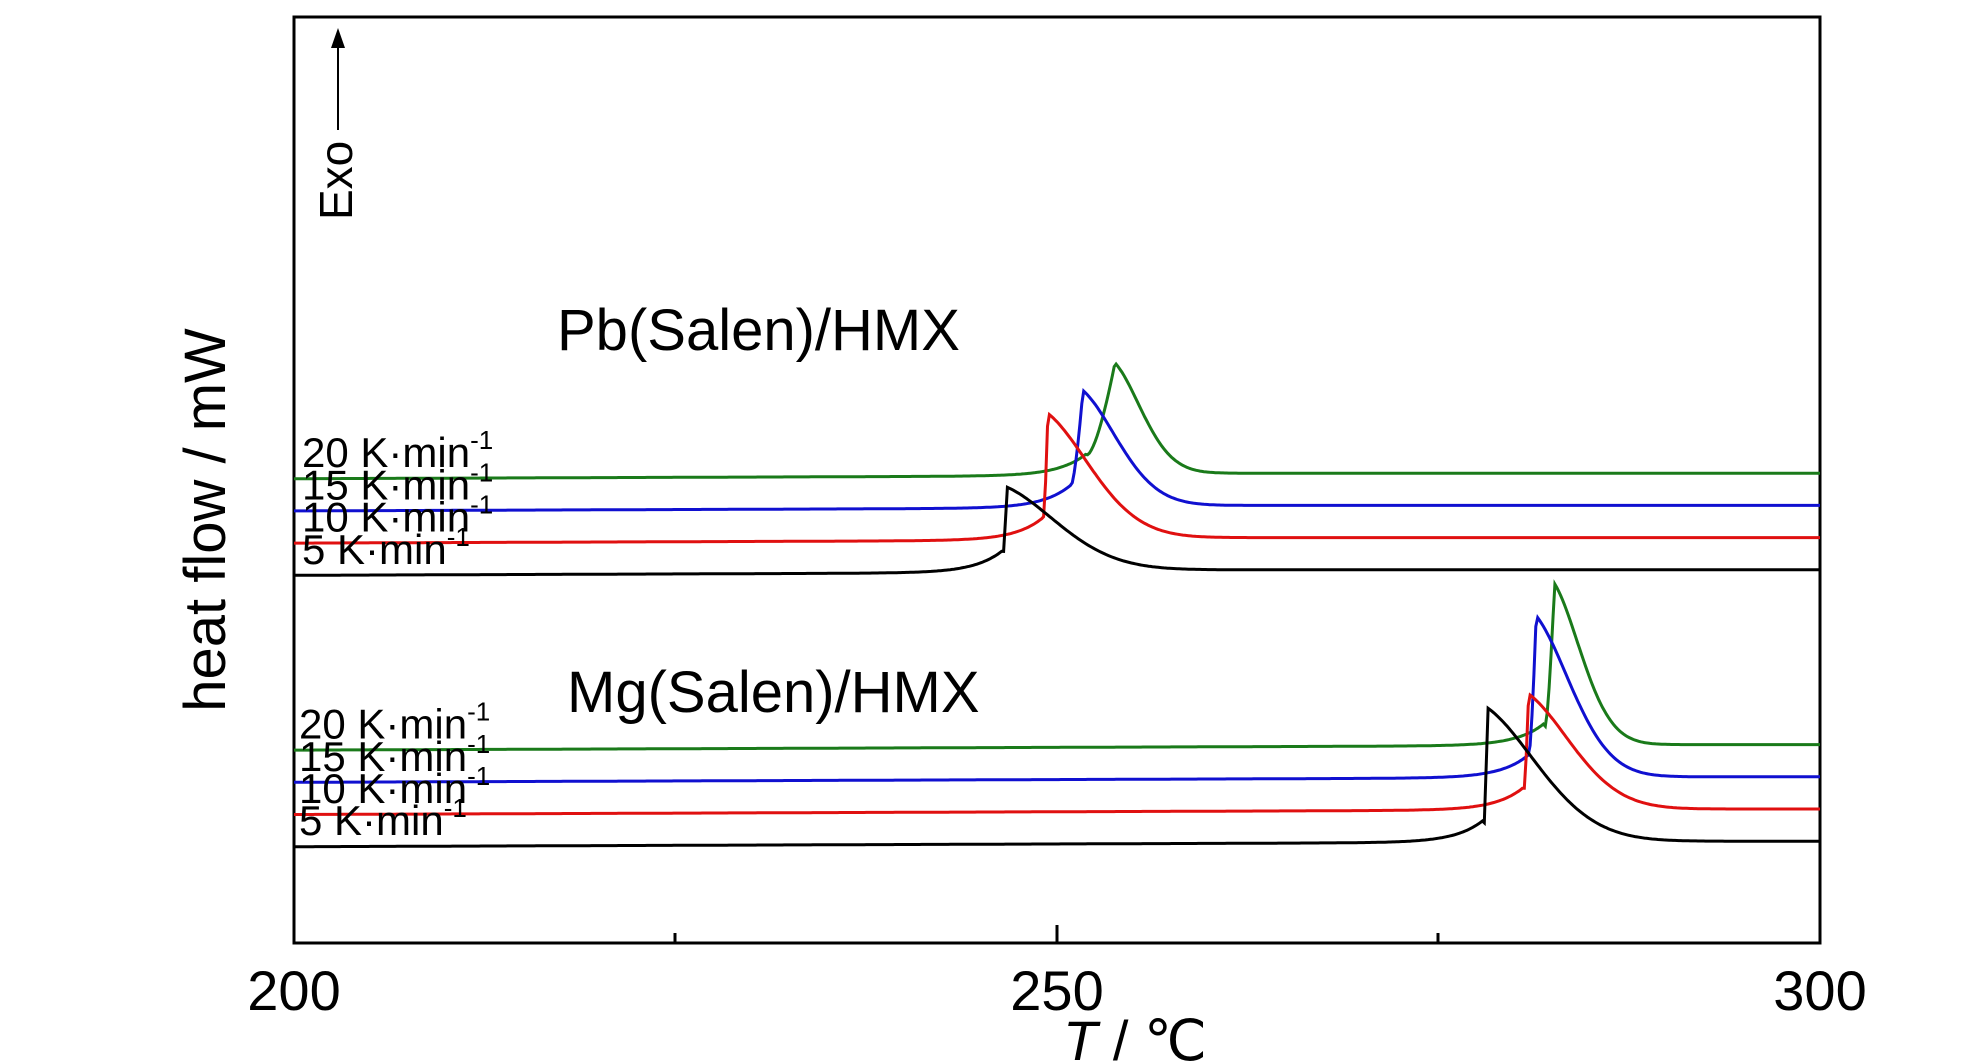 This screenshot has height=1063, width=1984. What do you see at coordinates (397, 450) in the screenshot?
I see `curve-label-pb-20k: 20 K·min-1` at bounding box center [397, 450].